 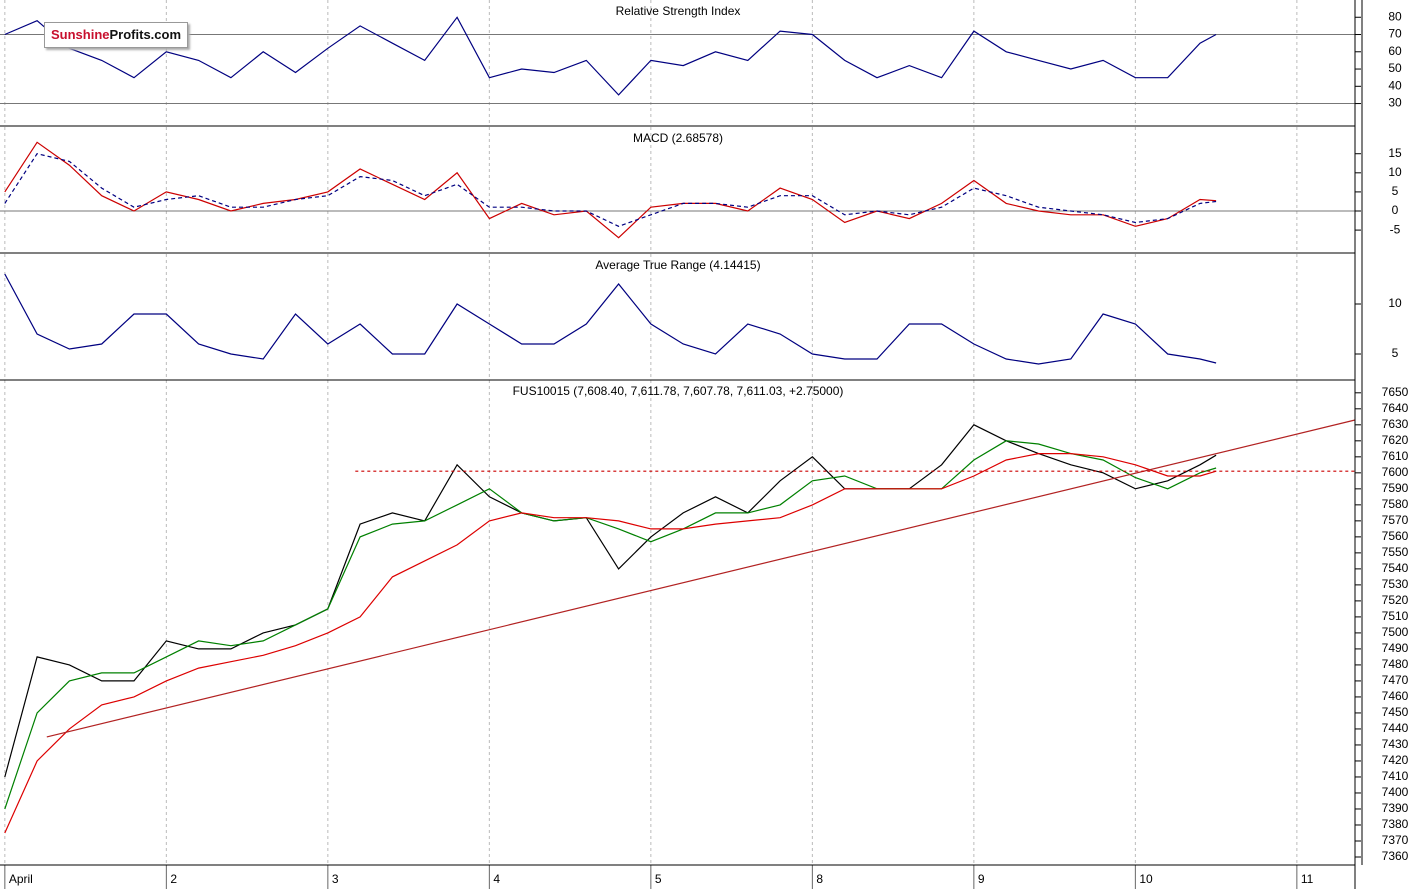 What do you see at coordinates (21, 879) in the screenshot?
I see `x-tick-label: April` at bounding box center [21, 879].